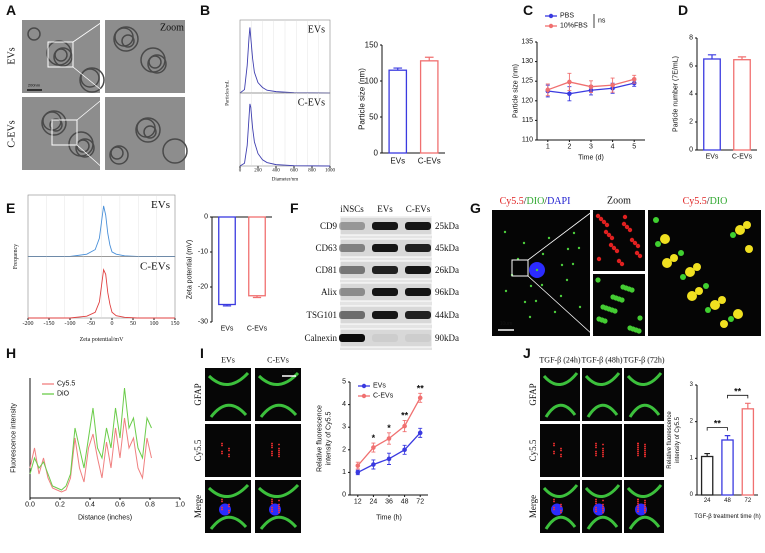 This screenshot has height=553, width=765. What do you see at coordinates (344, 495) in the screenshot?
I see `y-tick-label: 0` at bounding box center [344, 495].